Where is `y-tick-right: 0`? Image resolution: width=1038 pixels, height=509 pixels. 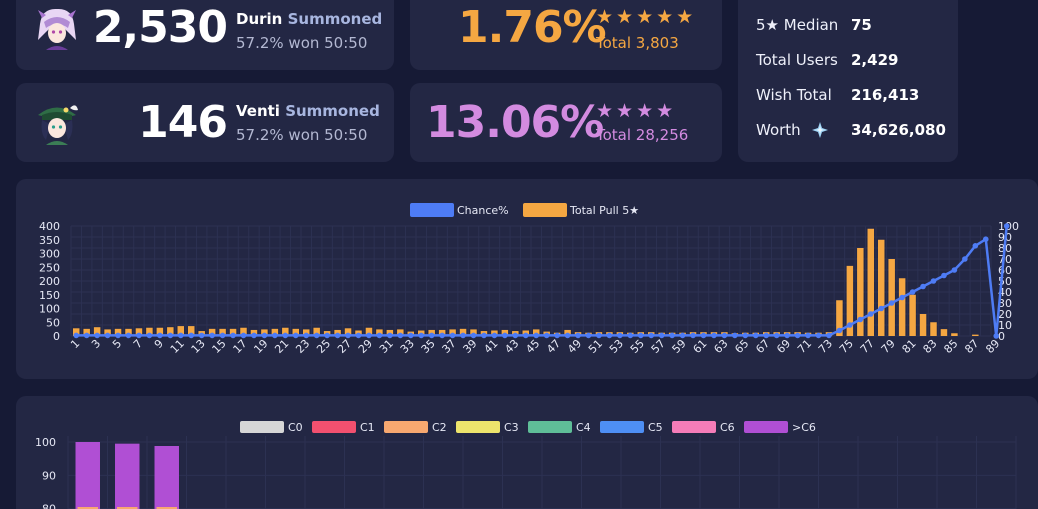
y-tick-right: 0 is located at coordinates (1001, 336).